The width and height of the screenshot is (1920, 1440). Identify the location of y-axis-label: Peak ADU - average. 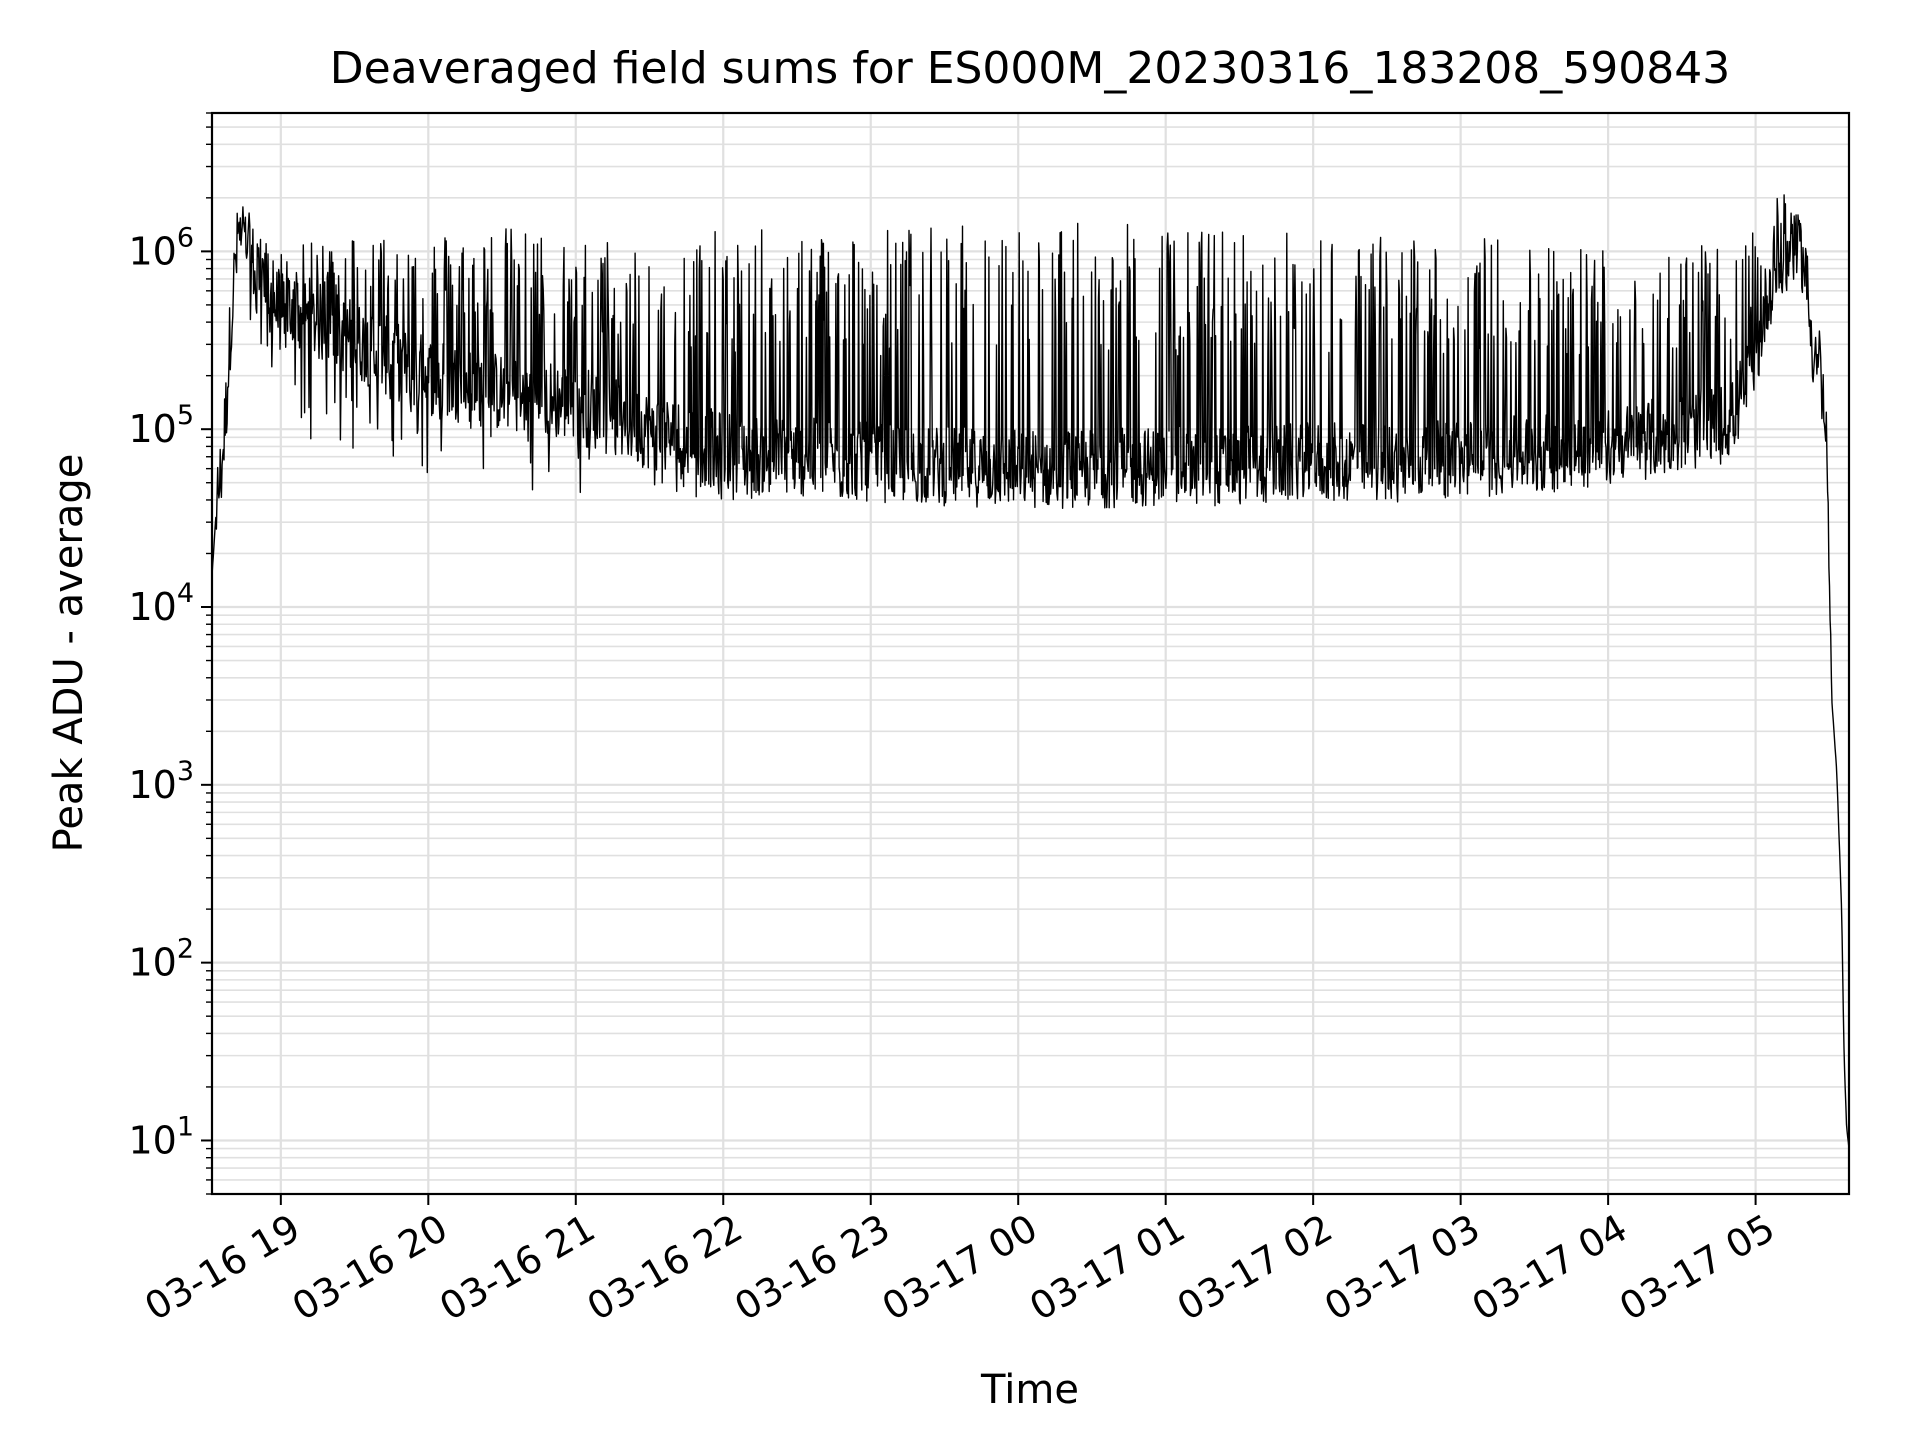
(69, 653).